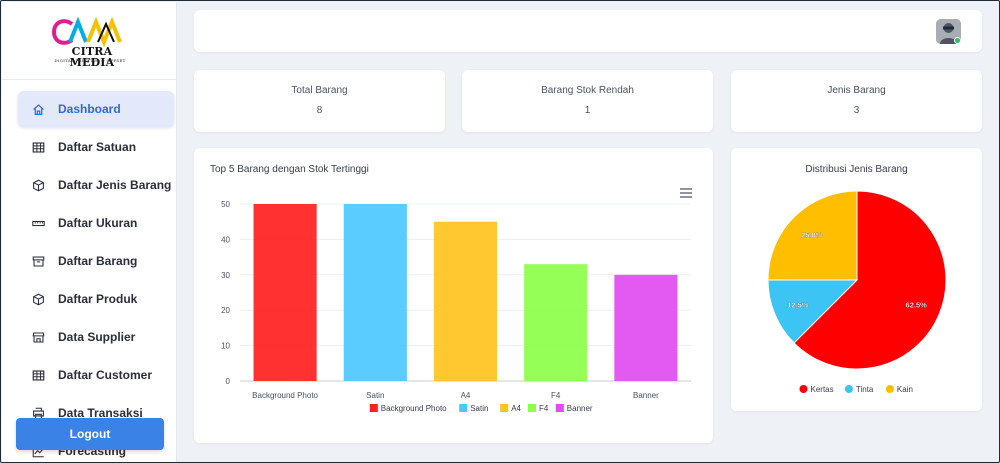 Image resolution: width=1000 pixels, height=463 pixels. I want to click on bar-chart-title: Top 5 Barang dengan Stok Tertinggi, so click(289, 169).